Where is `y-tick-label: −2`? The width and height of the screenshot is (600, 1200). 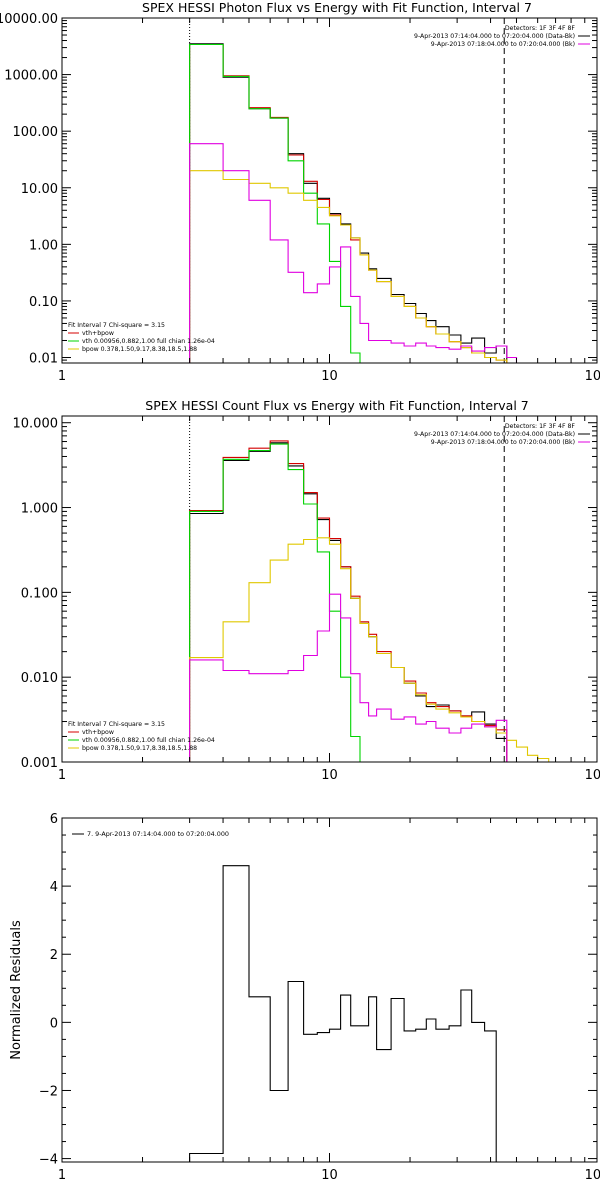 y-tick-label: −2 is located at coordinates (48, 1091).